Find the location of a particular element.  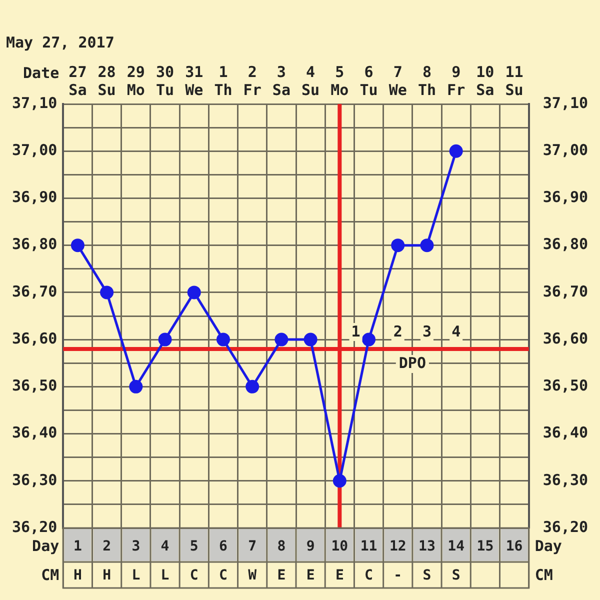

chart-title: May 27, 2017 is located at coordinates (60, 42).